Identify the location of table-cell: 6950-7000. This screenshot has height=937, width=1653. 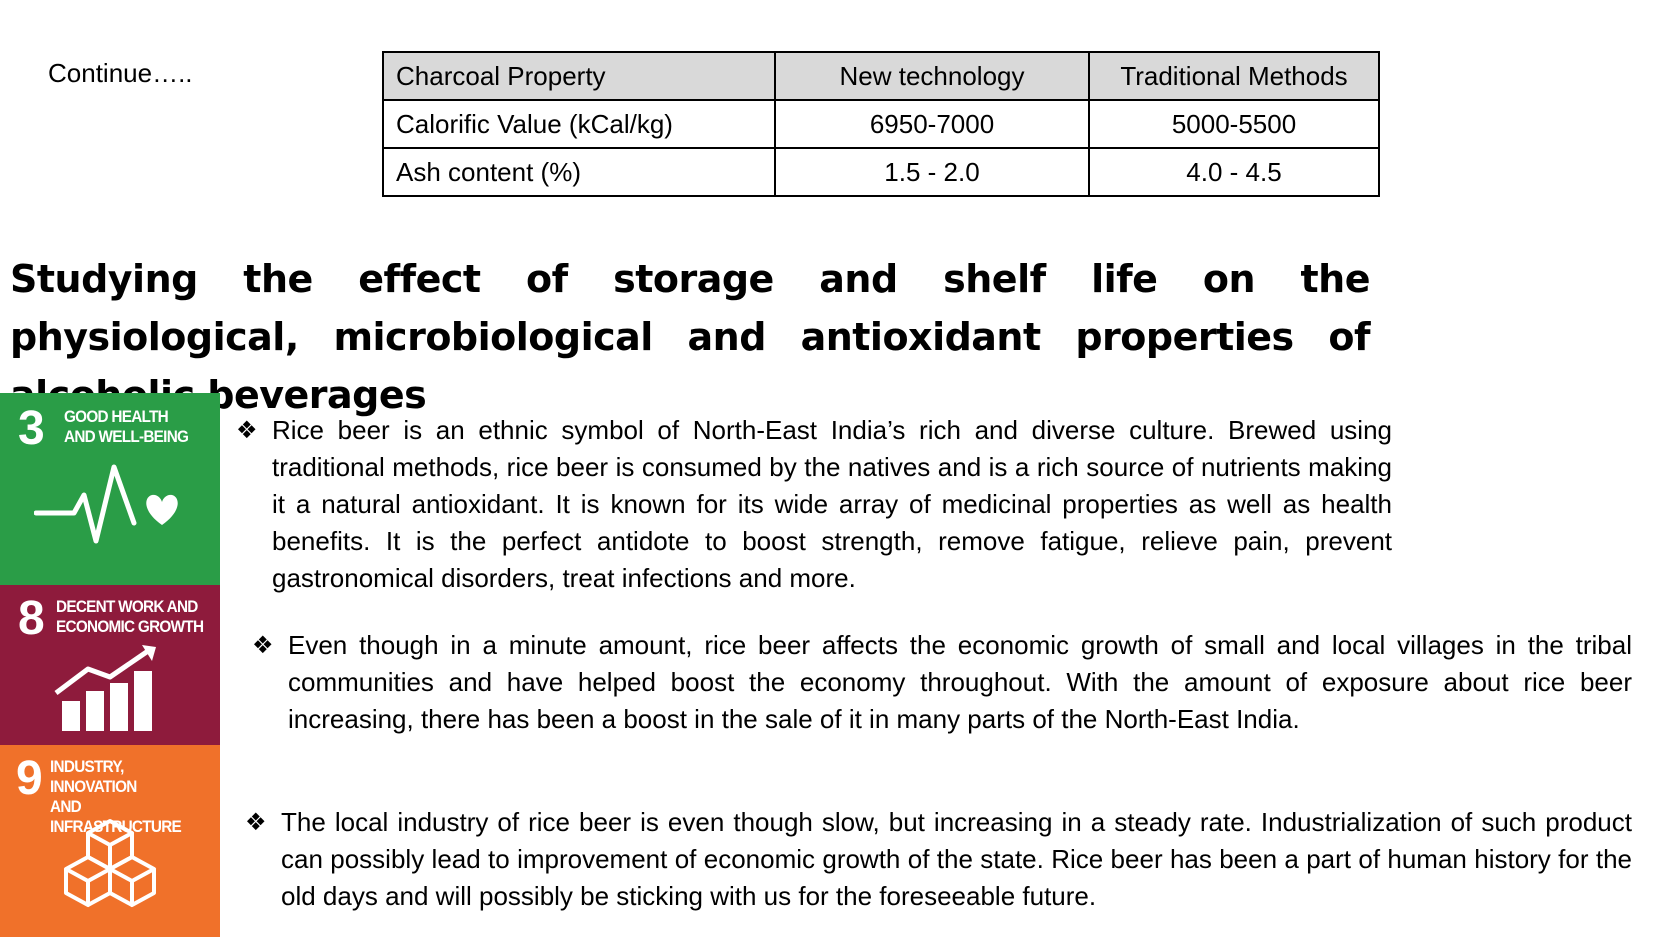
(932, 124).